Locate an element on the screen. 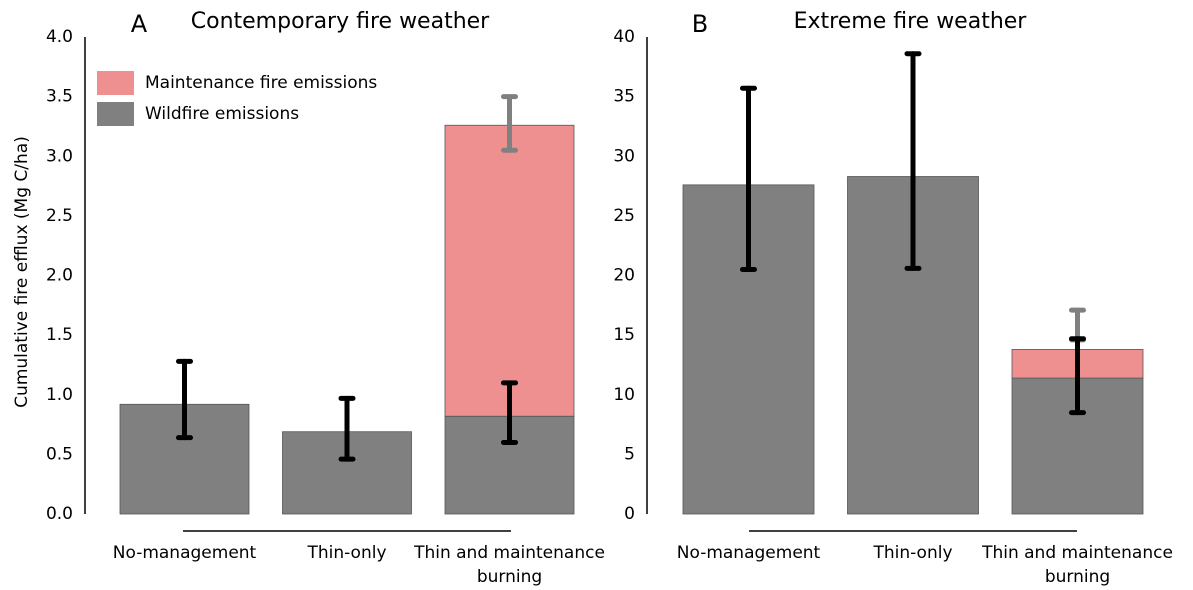 The height and width of the screenshot is (590, 1193). y-tick-label: 40 is located at coordinates (624, 37).